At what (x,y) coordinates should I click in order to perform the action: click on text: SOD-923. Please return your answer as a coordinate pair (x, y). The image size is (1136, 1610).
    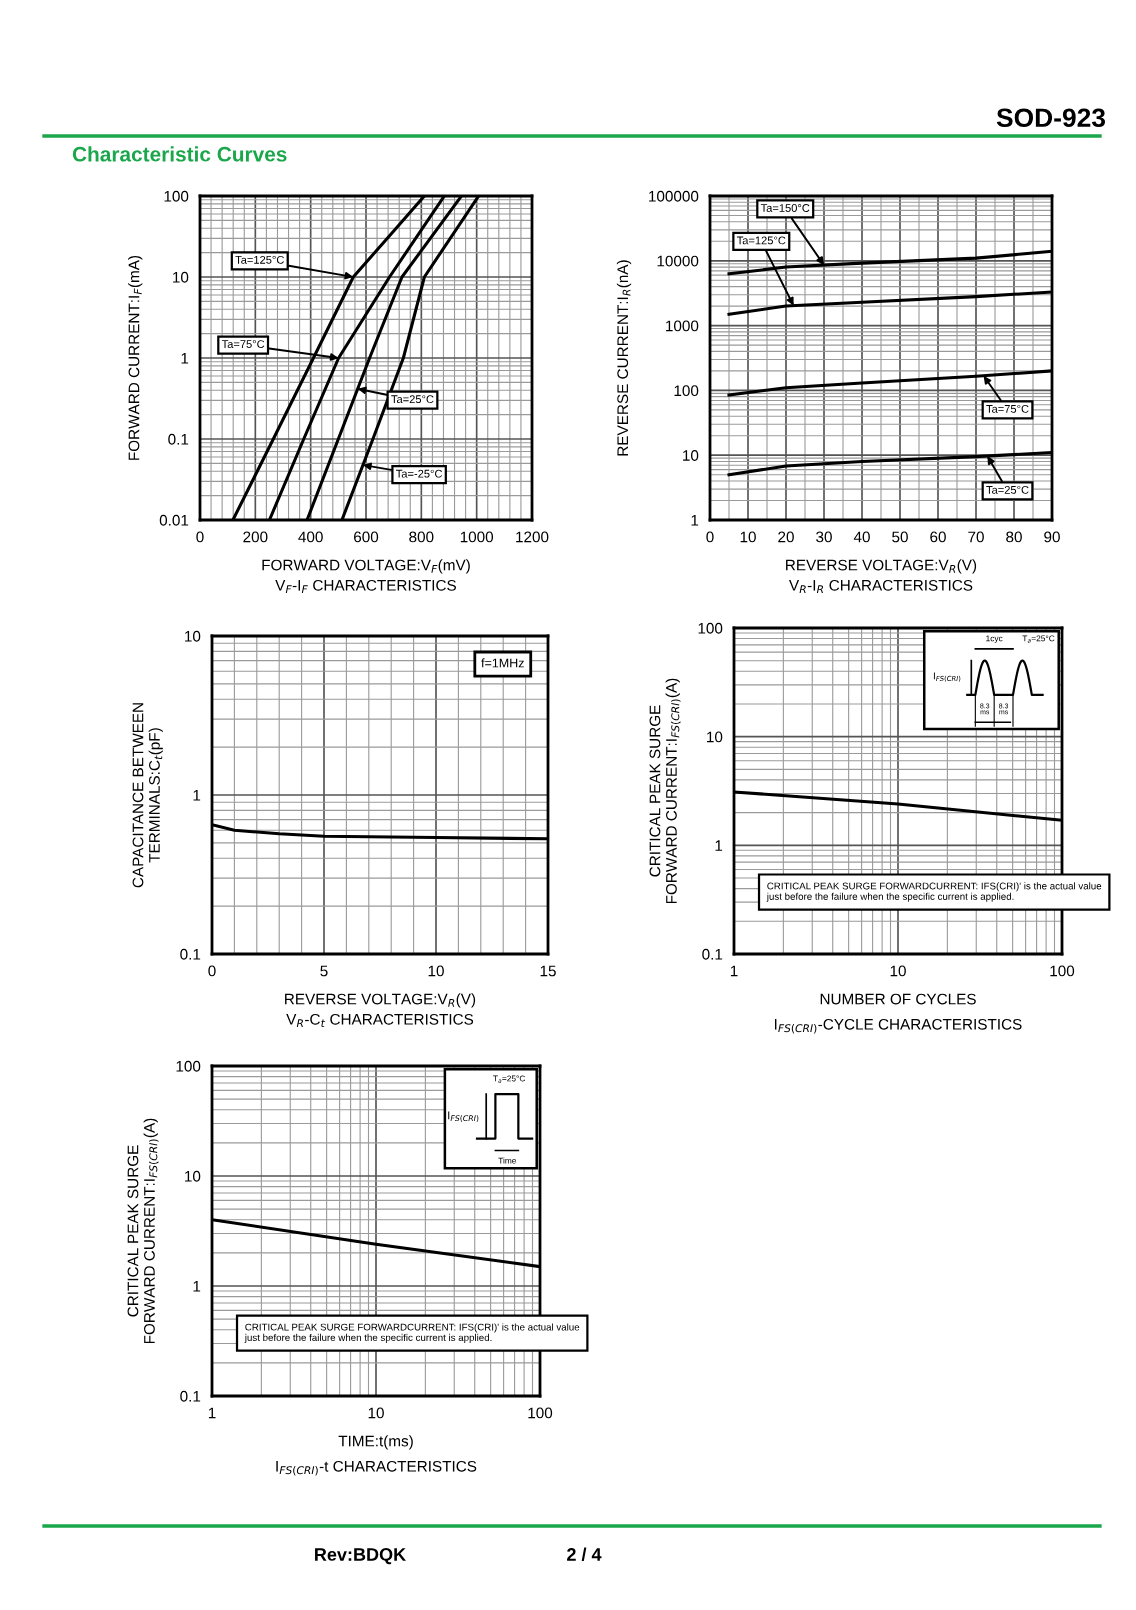
    Looking at the image, I should click on (1051, 118).